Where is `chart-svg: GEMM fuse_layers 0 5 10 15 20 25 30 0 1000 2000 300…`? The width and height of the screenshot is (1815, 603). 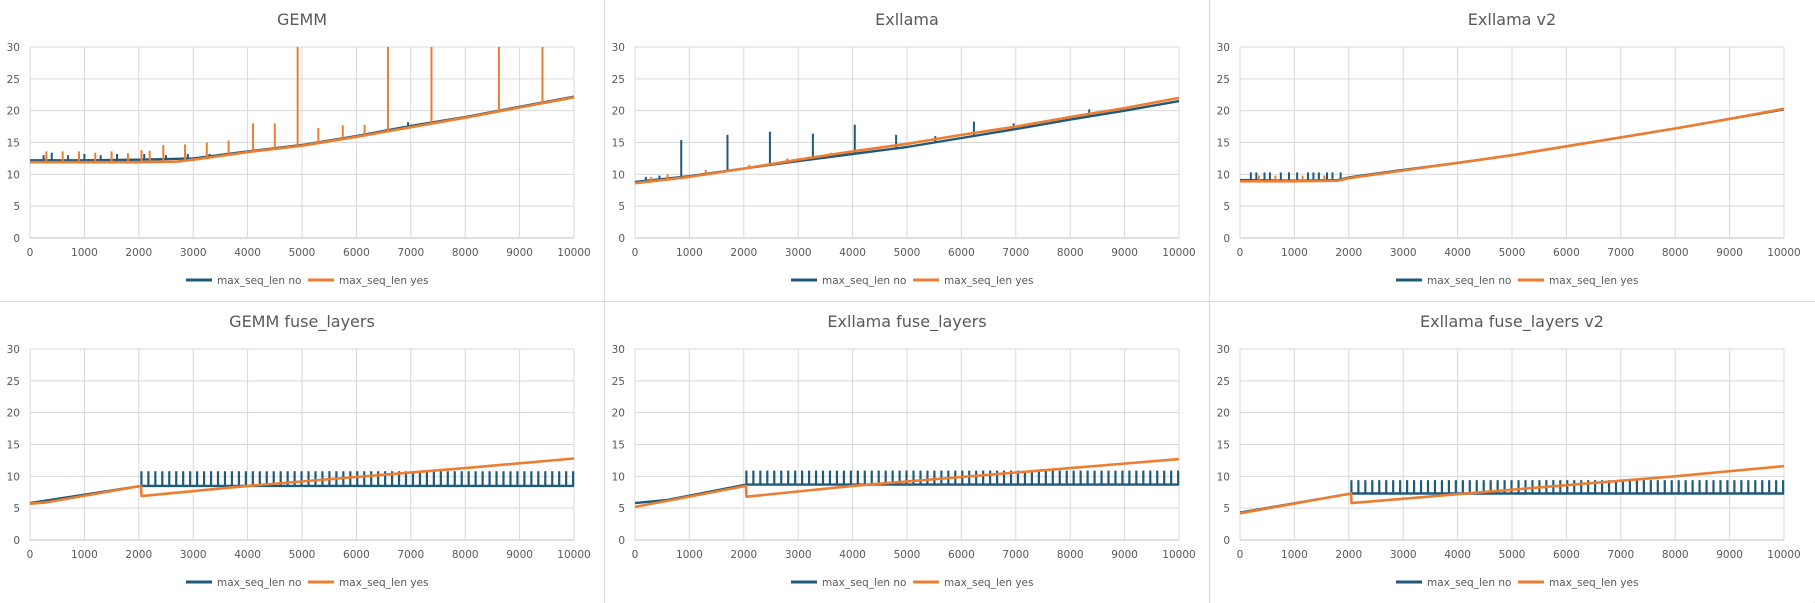
chart-svg: GEMM fuse_layers 0 5 10 15 20 25 30 0 1000 2000 300… is located at coordinates (299, 450).